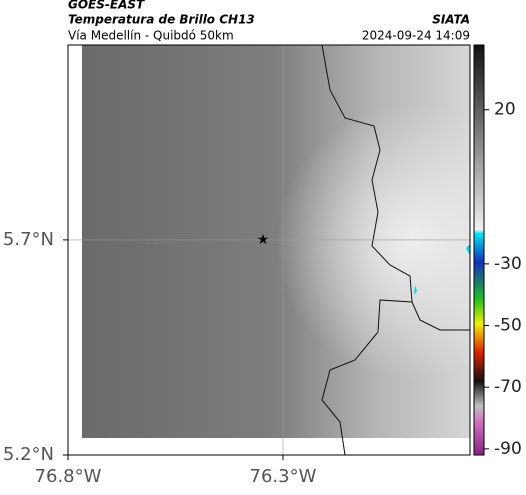 The image size is (526, 495). I want to click on colorbar-label: -50, so click(508, 326).